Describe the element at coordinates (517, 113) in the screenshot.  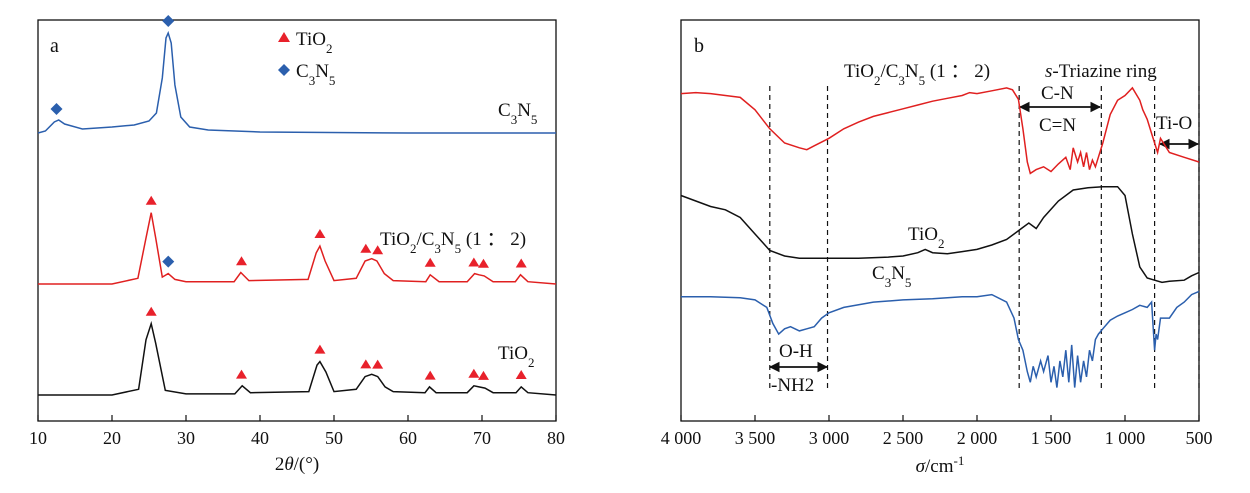
I see `label-c3n5-a: C3N5` at that location.